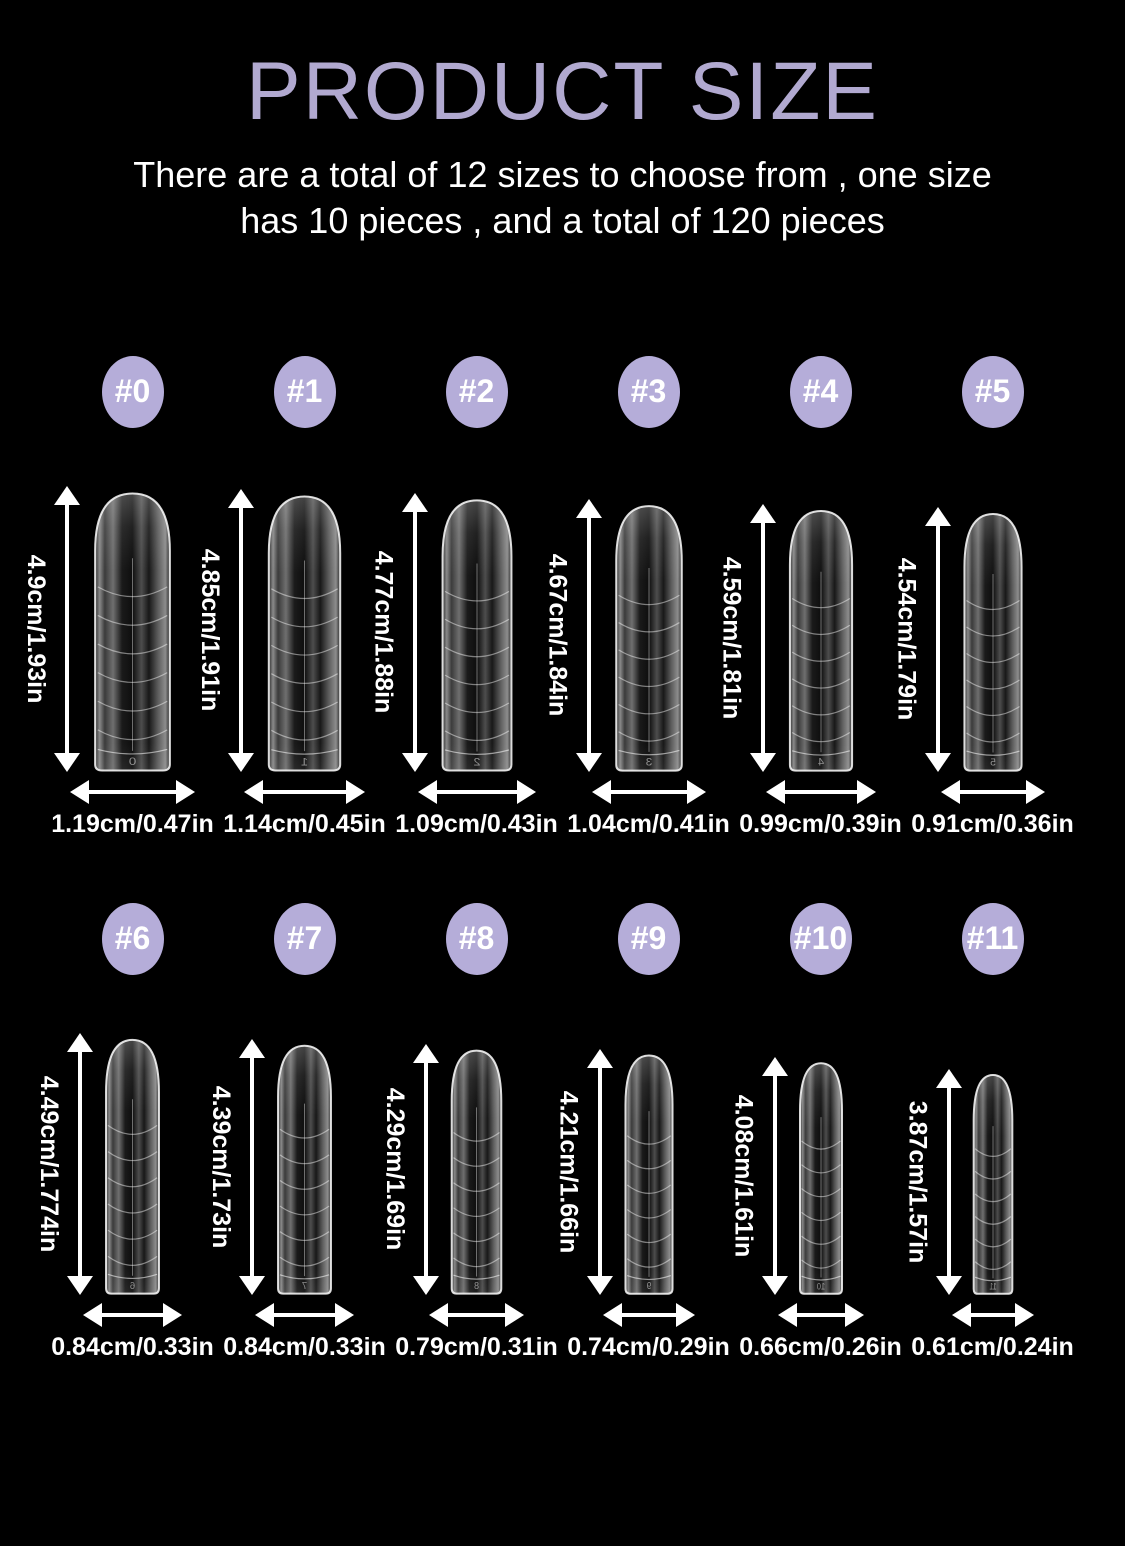  What do you see at coordinates (304, 761) in the screenshot?
I see `svg-text: 1` at bounding box center [304, 761].